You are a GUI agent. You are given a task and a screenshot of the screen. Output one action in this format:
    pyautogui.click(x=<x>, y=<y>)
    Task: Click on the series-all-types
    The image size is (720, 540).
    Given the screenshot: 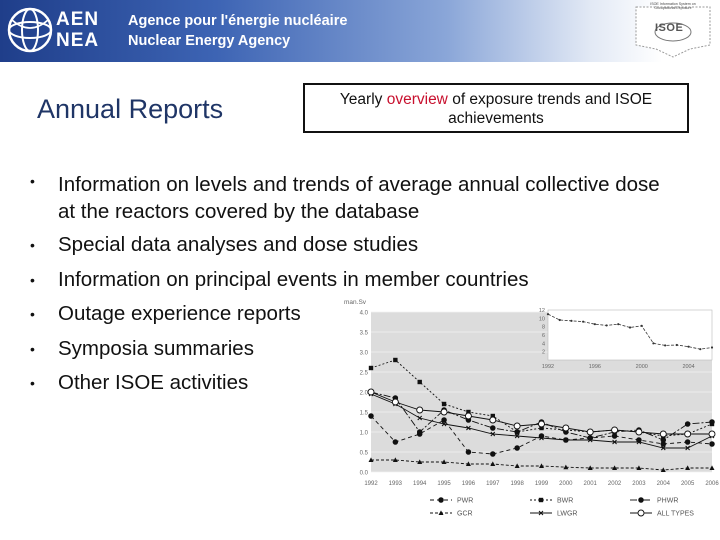 What is the action you would take?
    pyautogui.click(x=541, y=413)
    